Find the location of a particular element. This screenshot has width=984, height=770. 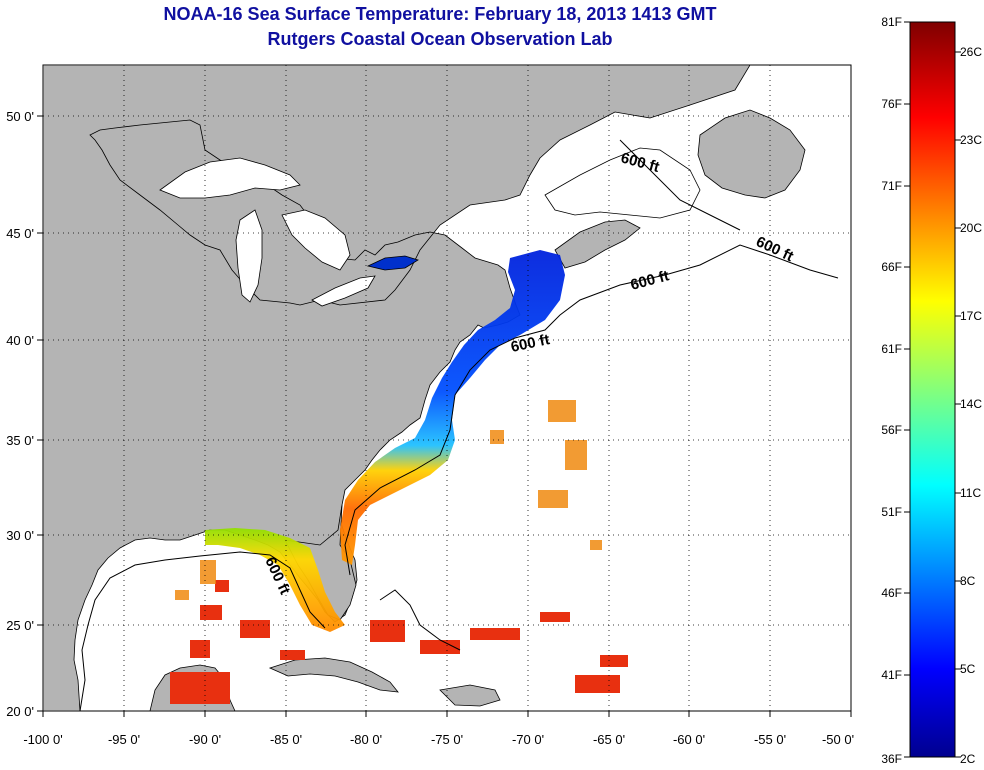

lake-ontario is located at coordinates (392, 263).